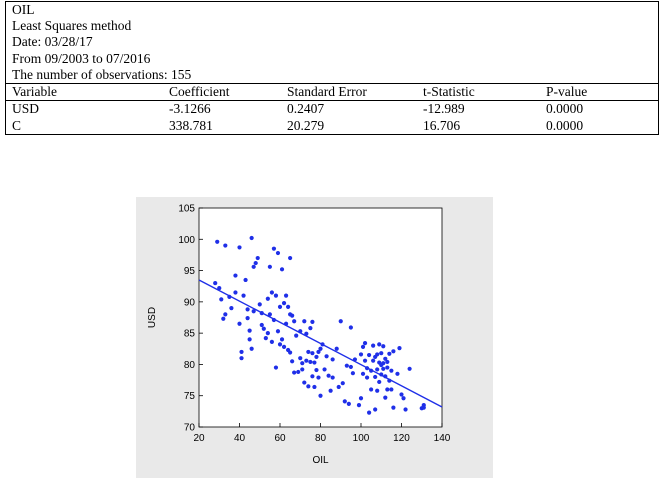  Describe the element at coordinates (567, 91) in the screenshot. I see `column-header-p-value: P-value` at that location.